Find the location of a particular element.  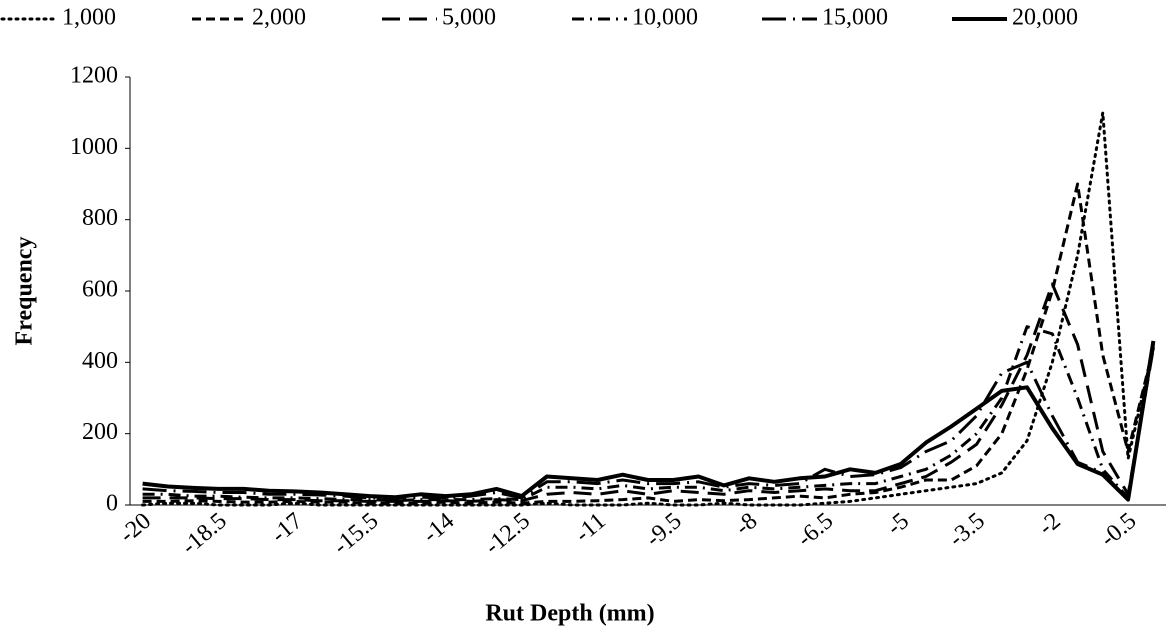

legend-label: 10,000 is located at coordinates (665, 18).